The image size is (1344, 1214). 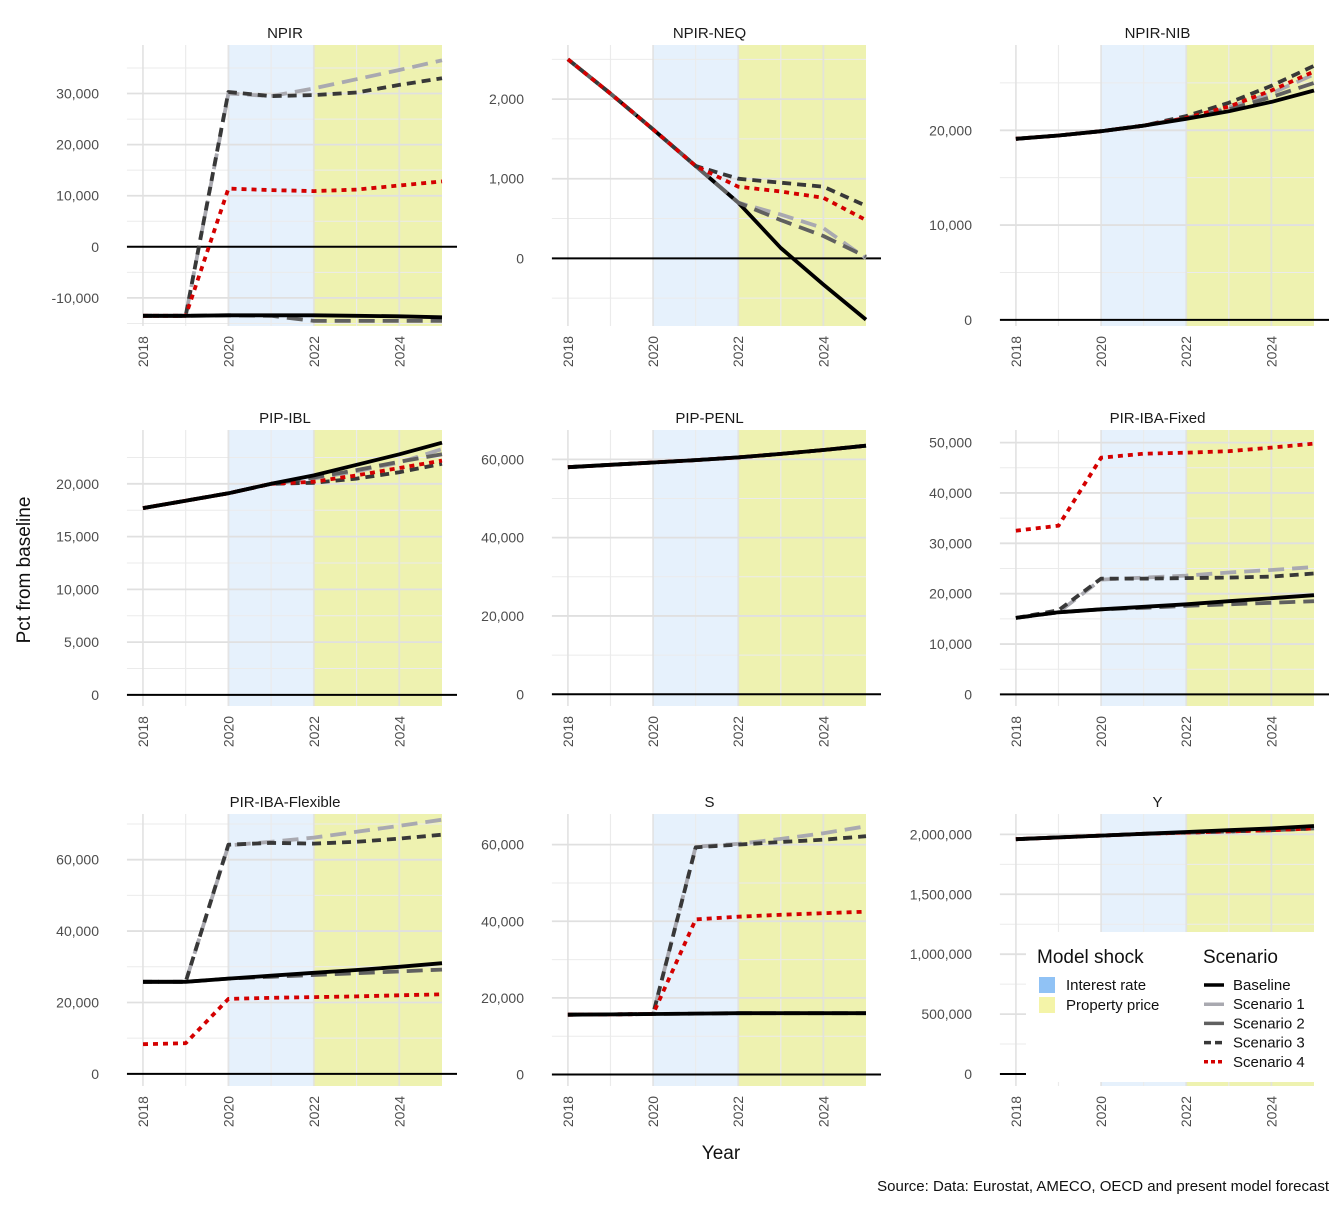 What do you see at coordinates (941, 954) in the screenshot?
I see `y-tick-label: 1,000,000` at bounding box center [941, 954].